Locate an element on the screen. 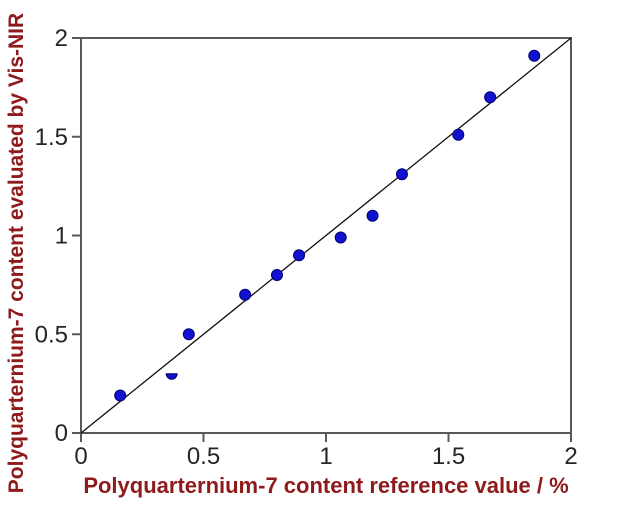  y-tick-label: 1 is located at coordinates (61, 236).